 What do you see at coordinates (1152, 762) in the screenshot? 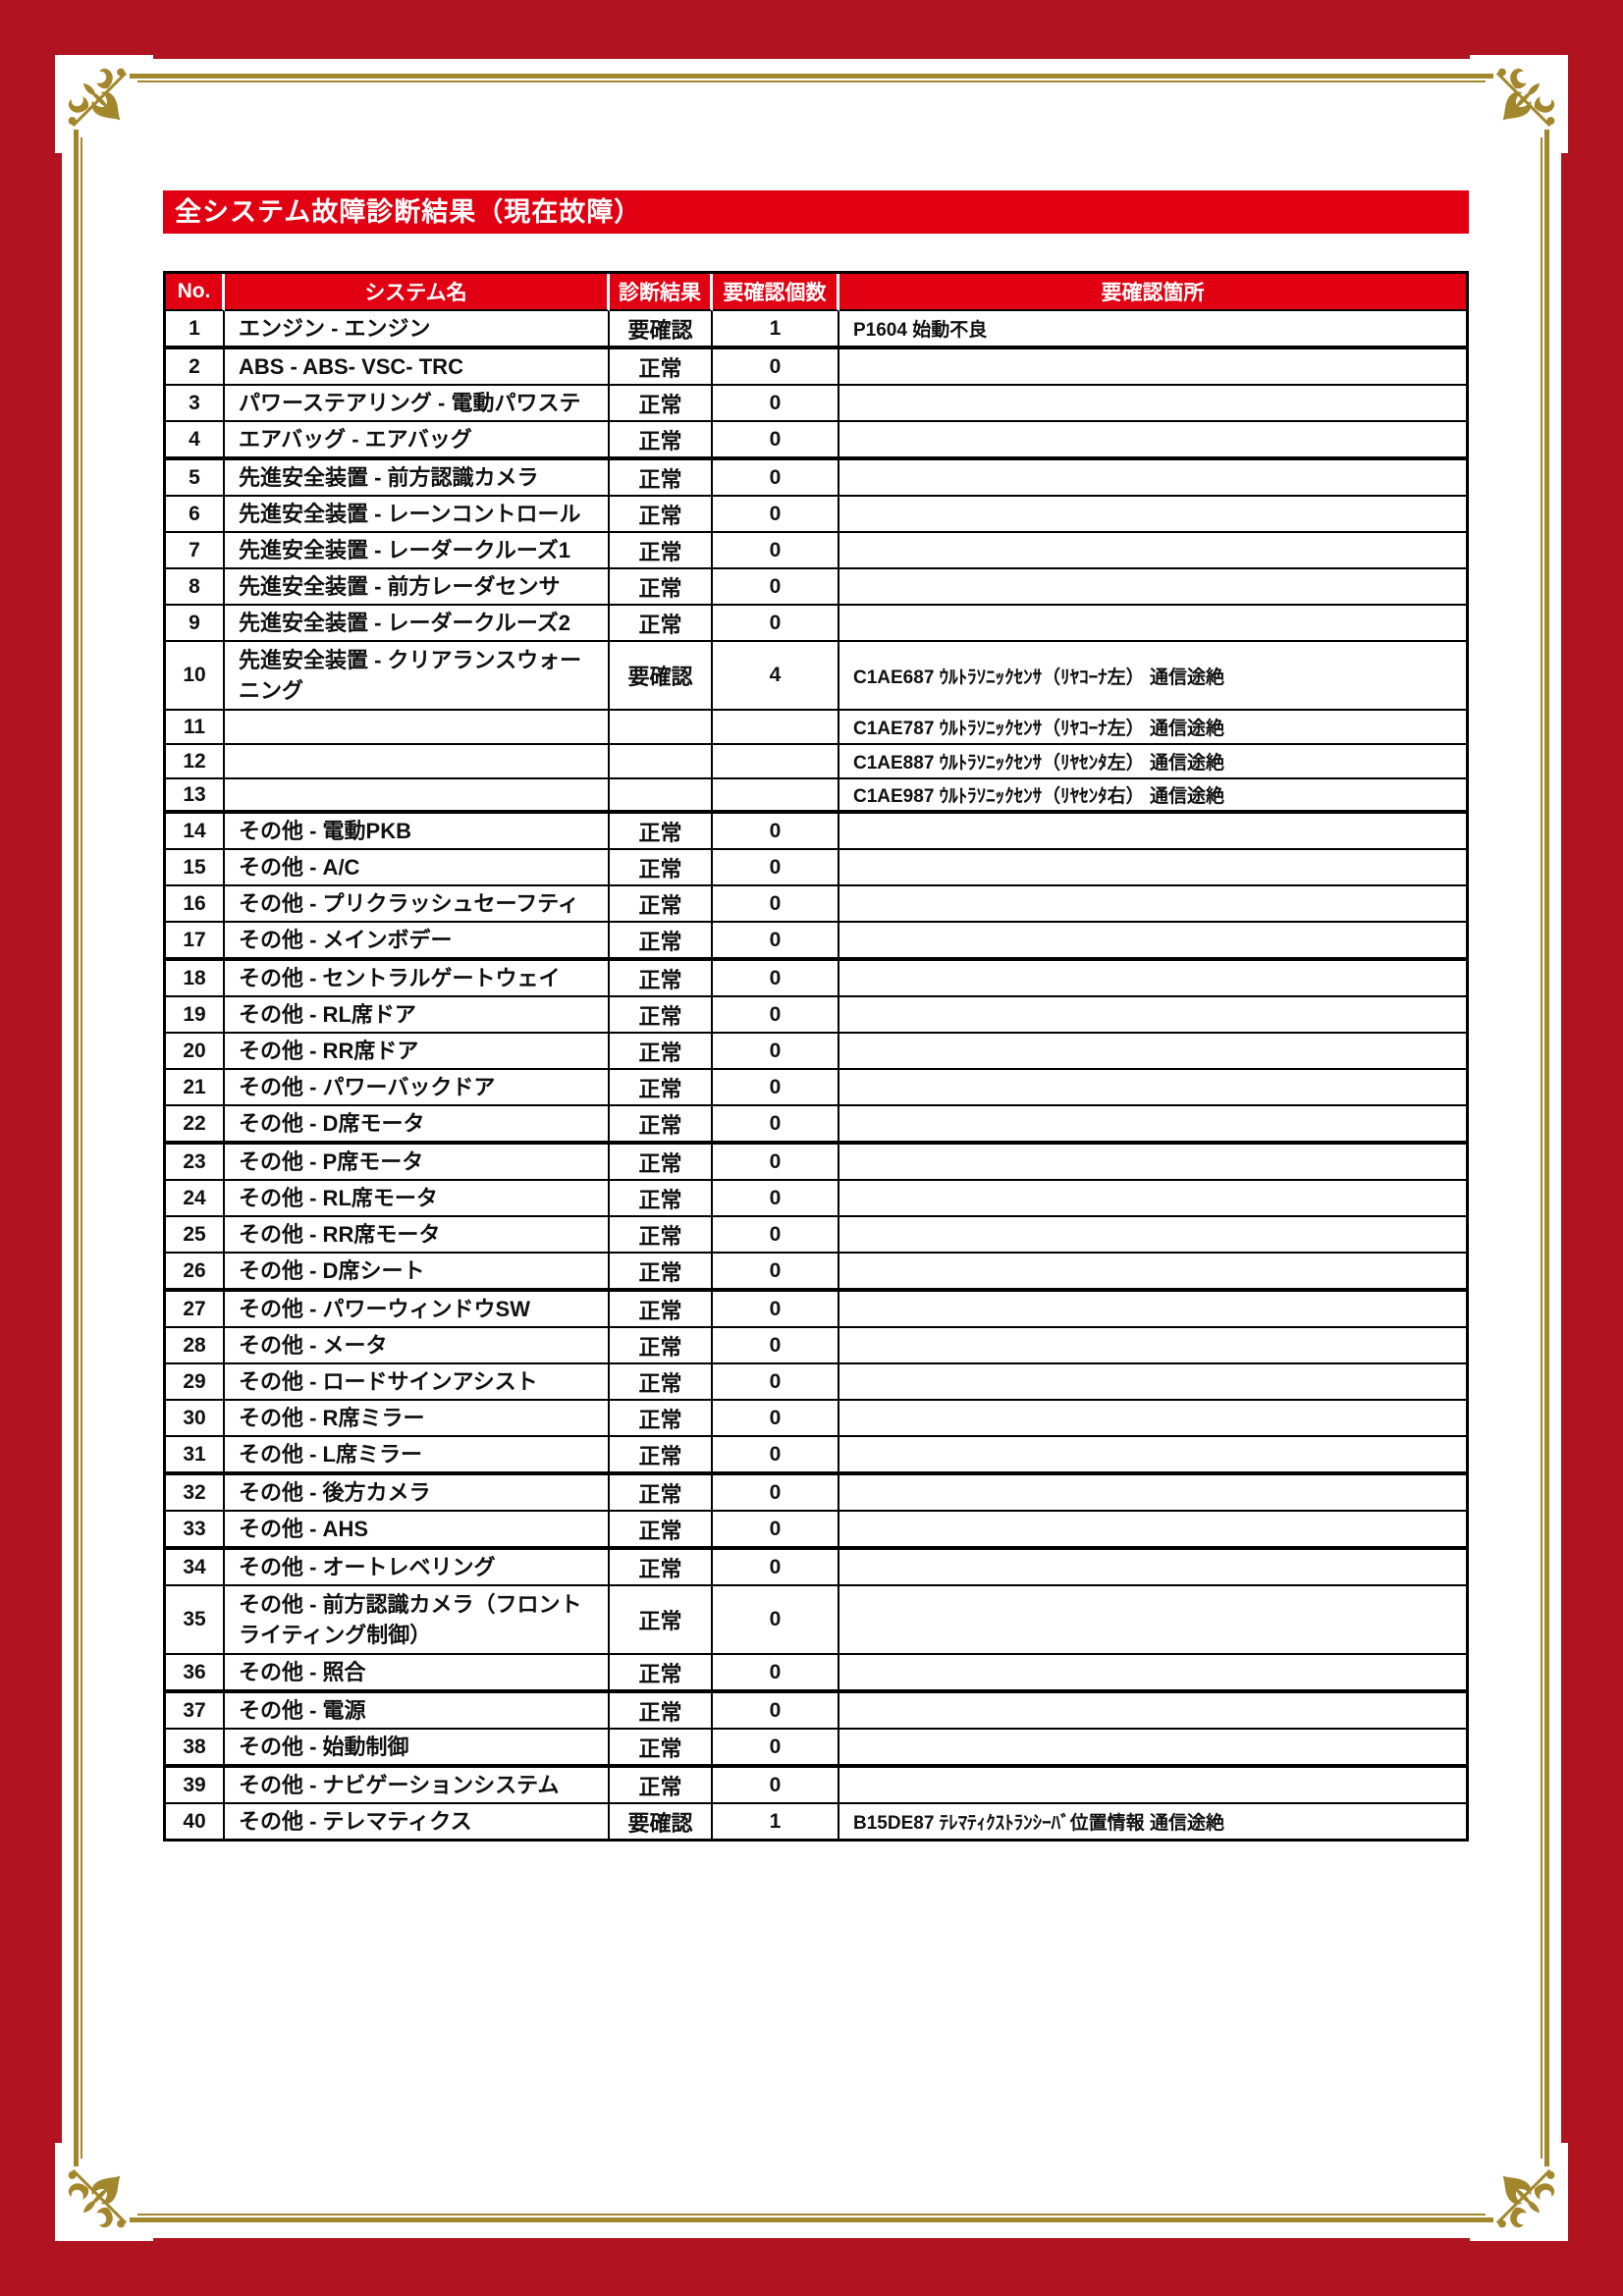
I see `cell-detail: C1AE887 ｳﾙﾄﾗｿﾆｯｸｾﾝｻ（ﾘﾔｾﾝﾀ左） 通信途絶` at bounding box center [1152, 762].